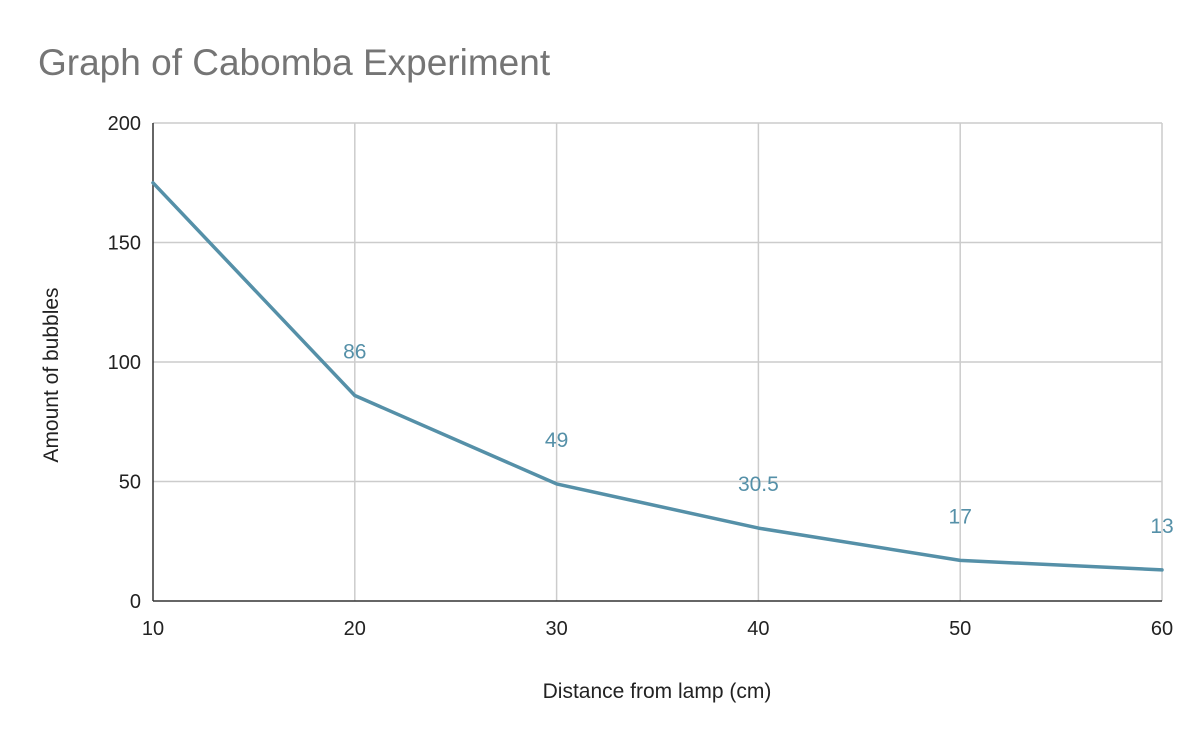 The width and height of the screenshot is (1200, 742). I want to click on data-label-30: 49, so click(556, 440).